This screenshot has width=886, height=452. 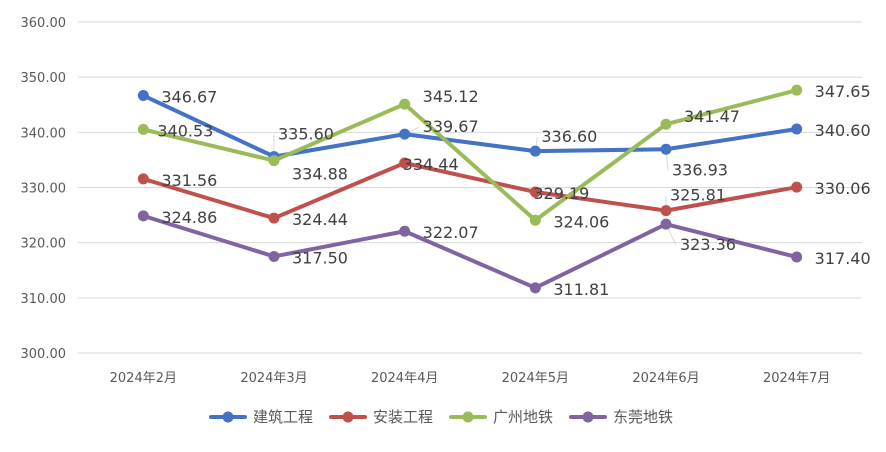 I want to click on data-label: 322.07, so click(x=451, y=232).